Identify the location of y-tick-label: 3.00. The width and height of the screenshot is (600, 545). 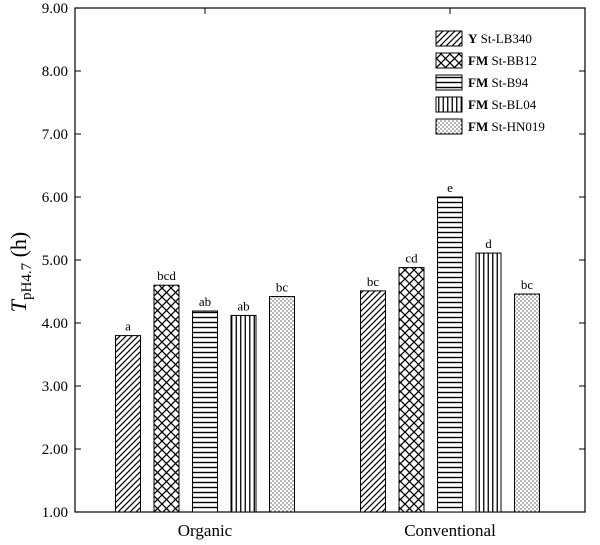
(55, 387).